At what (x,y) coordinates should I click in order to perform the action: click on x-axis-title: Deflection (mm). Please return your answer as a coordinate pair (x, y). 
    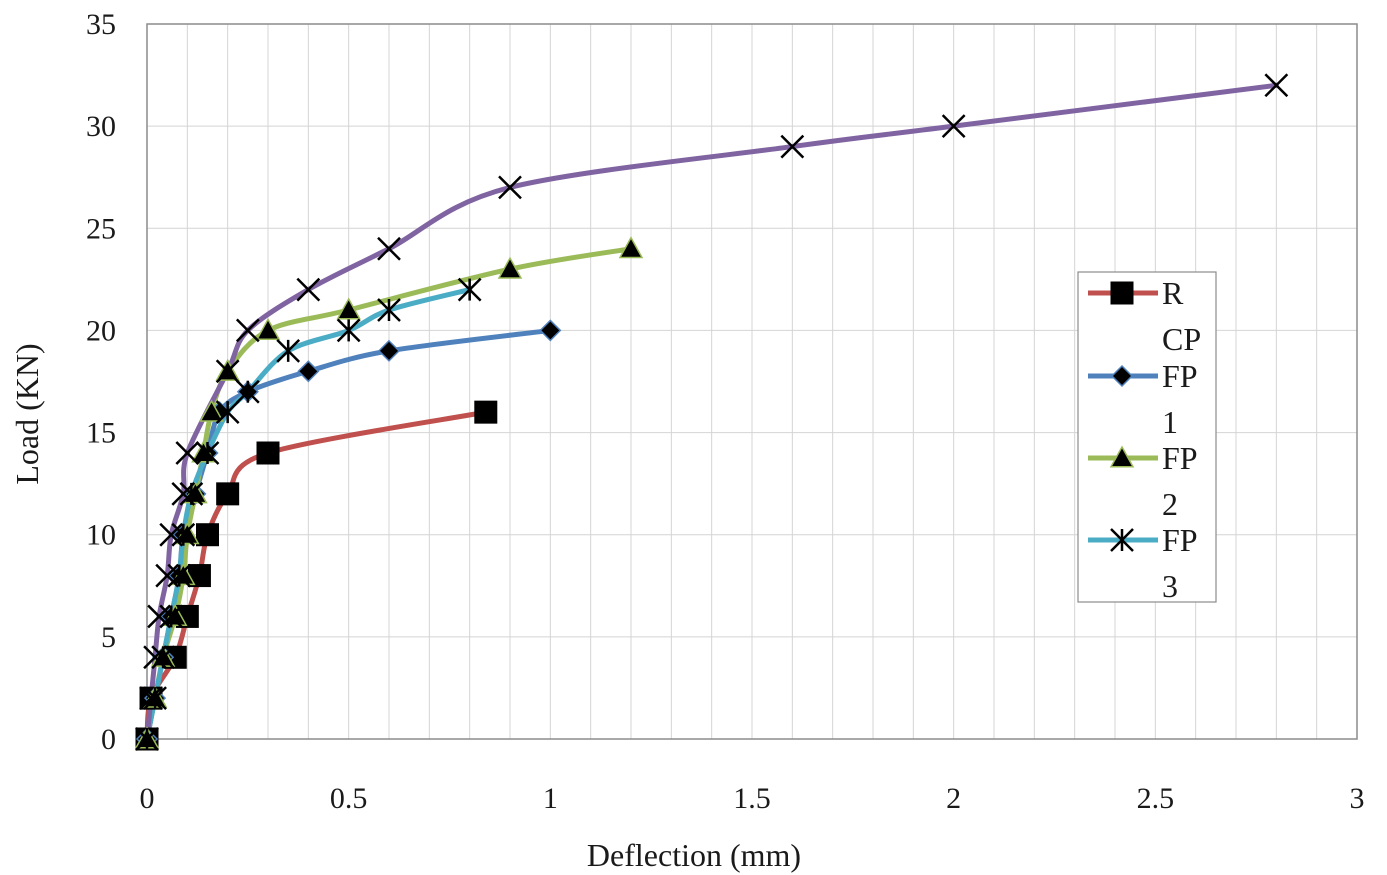
    Looking at the image, I should click on (694, 855).